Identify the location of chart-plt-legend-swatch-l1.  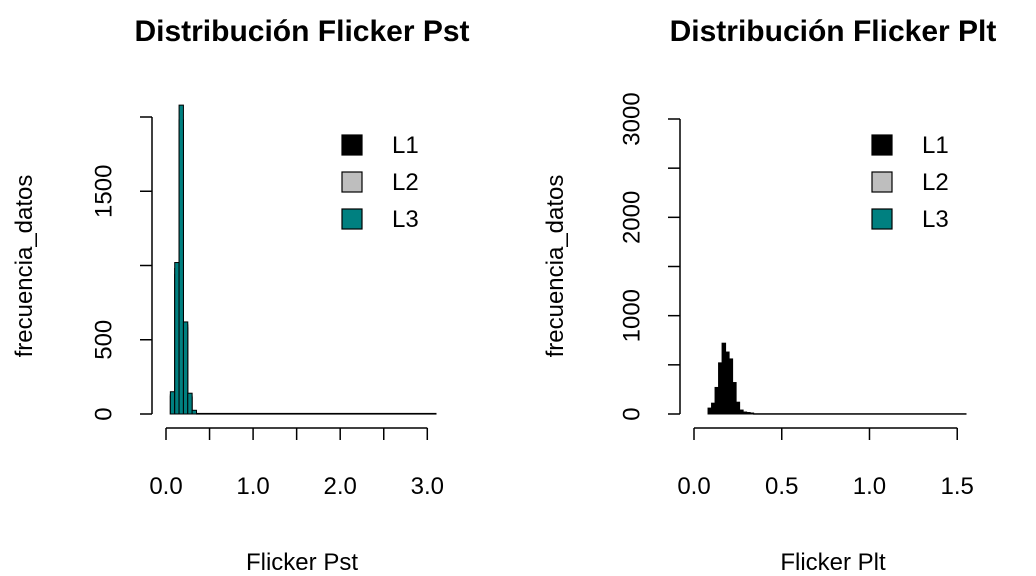
(882, 145).